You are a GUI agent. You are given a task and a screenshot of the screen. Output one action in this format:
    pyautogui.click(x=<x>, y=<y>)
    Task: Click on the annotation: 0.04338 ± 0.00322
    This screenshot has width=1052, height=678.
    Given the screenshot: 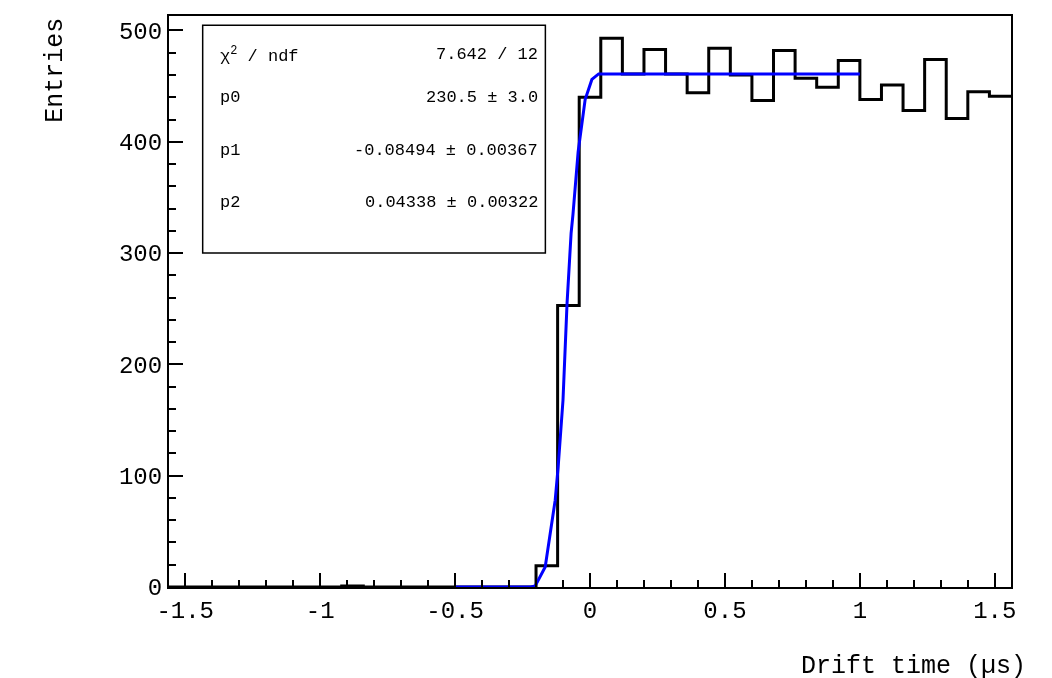 What is the action you would take?
    pyautogui.click(x=452, y=202)
    